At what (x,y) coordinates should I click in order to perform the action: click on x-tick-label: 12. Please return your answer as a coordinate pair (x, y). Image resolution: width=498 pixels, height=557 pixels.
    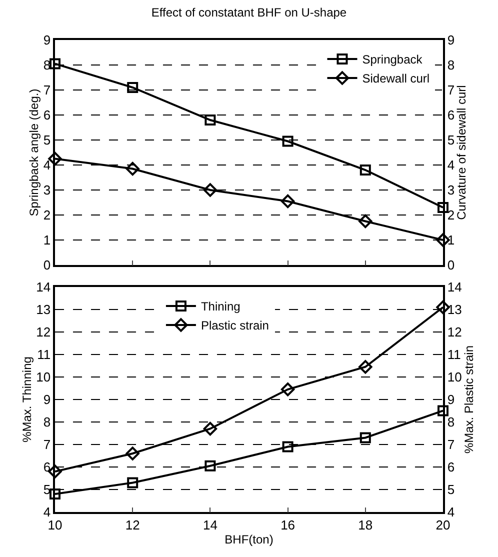
    Looking at the image, I should click on (132, 524).